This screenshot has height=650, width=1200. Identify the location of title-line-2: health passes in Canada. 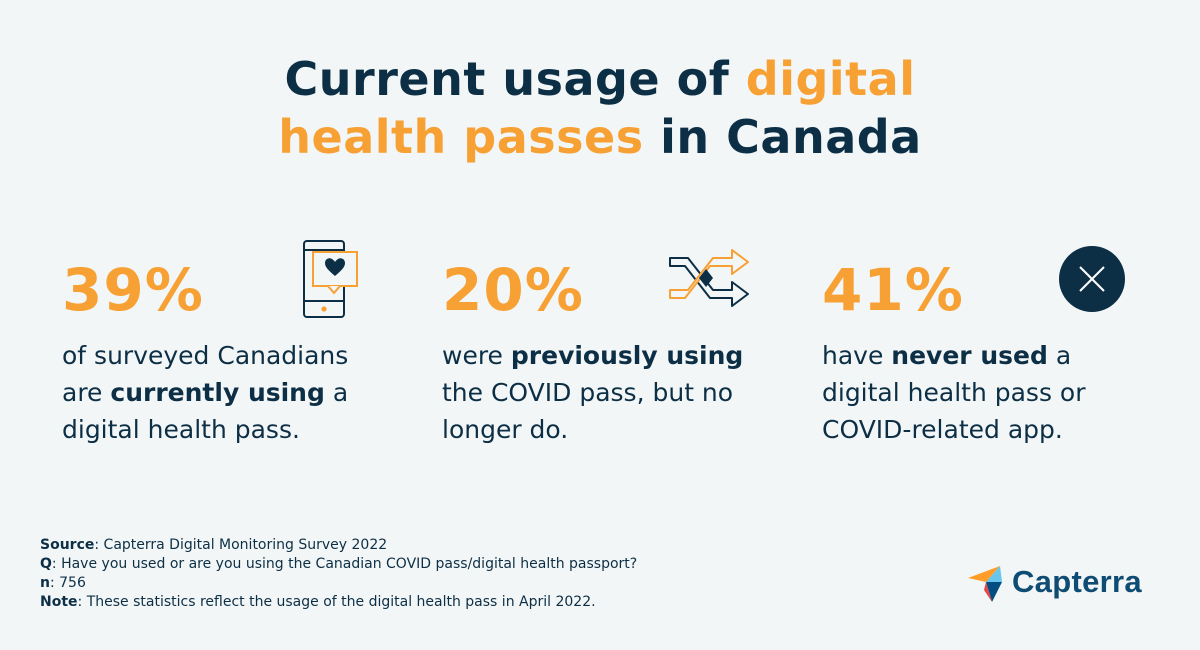
(600, 137).